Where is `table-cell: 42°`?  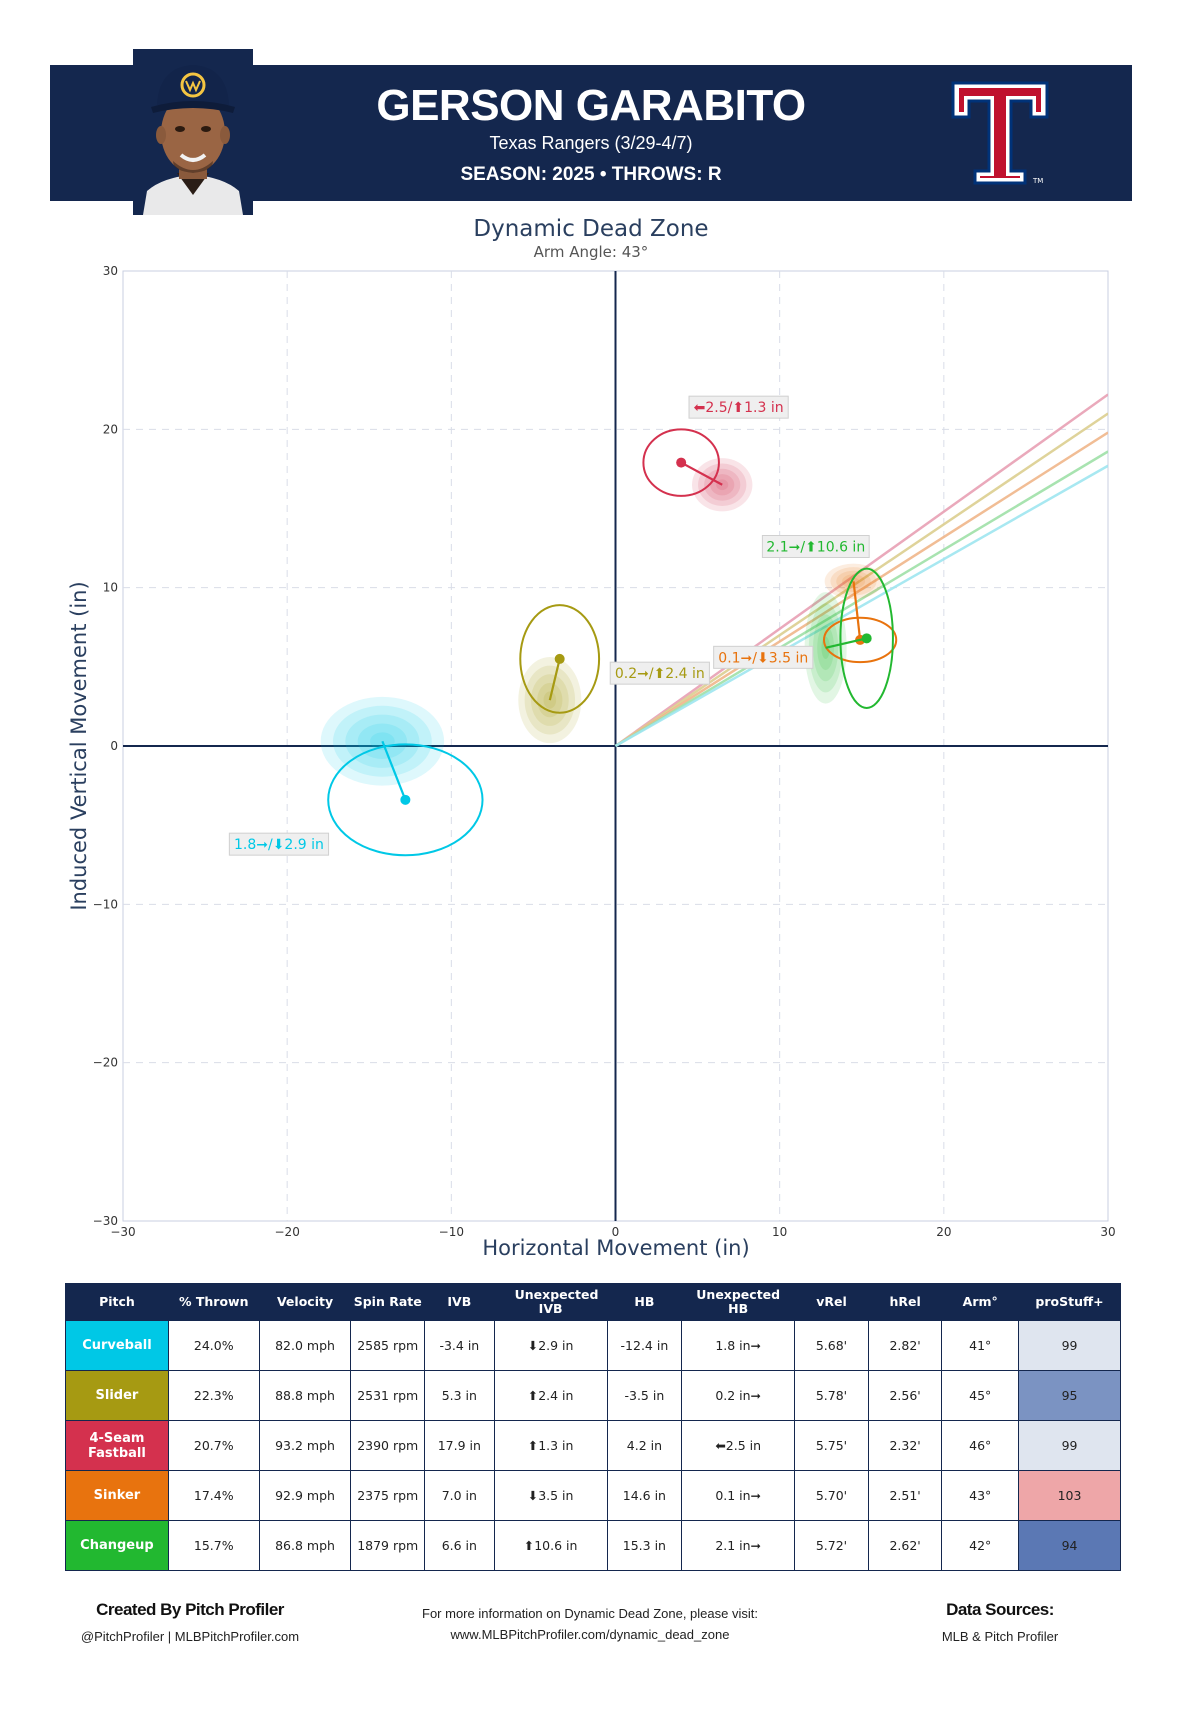 table-cell: 42° is located at coordinates (980, 1545).